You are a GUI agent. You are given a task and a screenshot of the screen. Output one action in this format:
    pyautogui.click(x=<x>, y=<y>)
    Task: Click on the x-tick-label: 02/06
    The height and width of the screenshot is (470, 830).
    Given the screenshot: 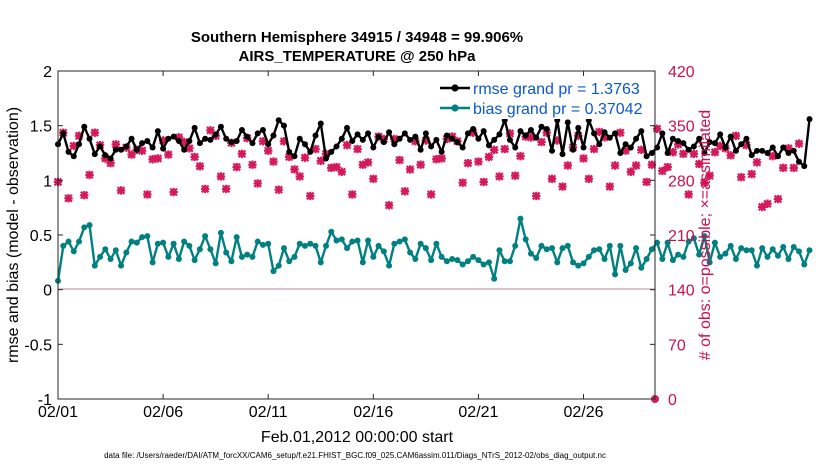 What is the action you would take?
    pyautogui.click(x=163, y=412)
    